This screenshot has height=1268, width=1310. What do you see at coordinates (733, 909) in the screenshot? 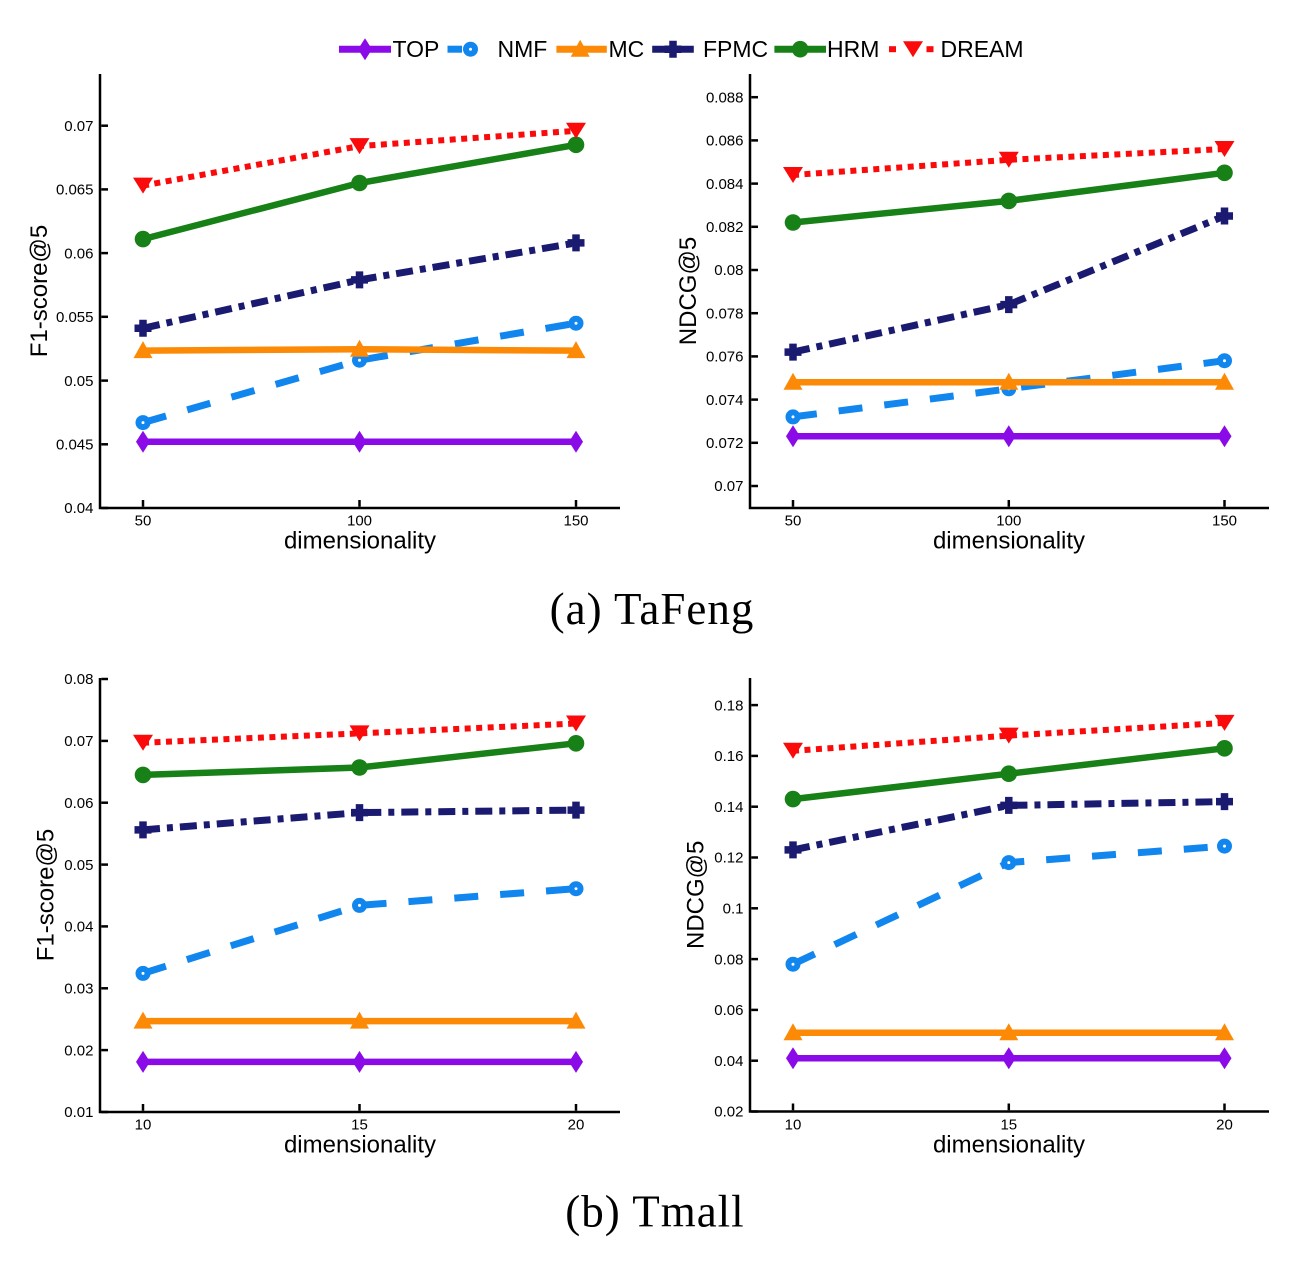
I see `svg-text: 0.1` at bounding box center [733, 909].